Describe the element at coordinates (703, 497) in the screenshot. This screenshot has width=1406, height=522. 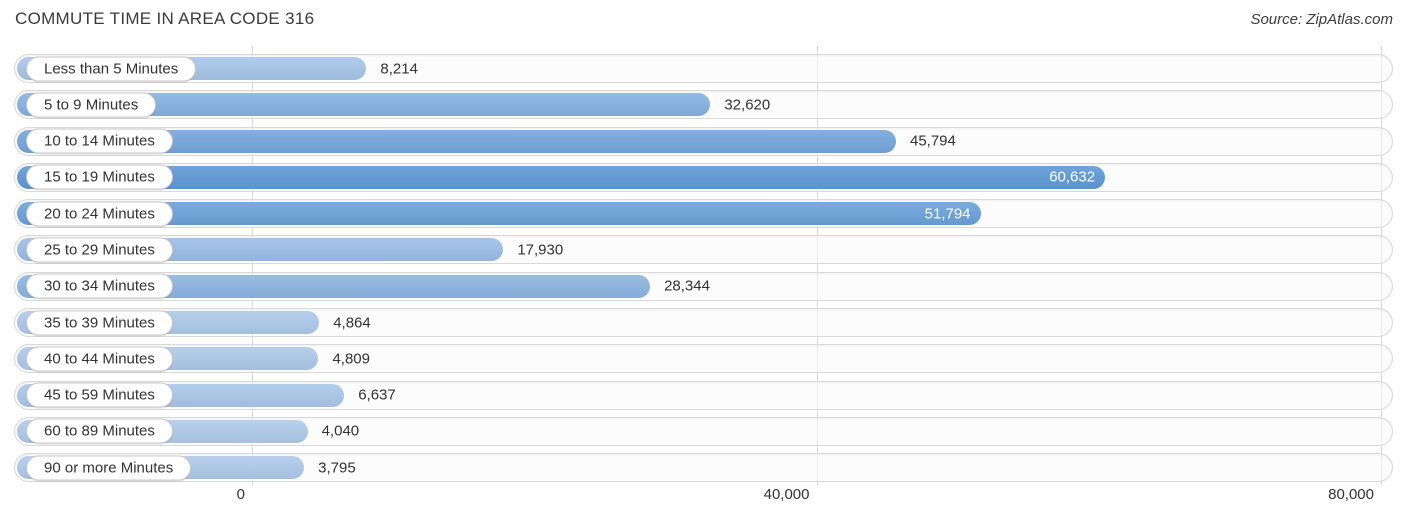
I see `x-axis: 0 40,000 80,000` at that location.